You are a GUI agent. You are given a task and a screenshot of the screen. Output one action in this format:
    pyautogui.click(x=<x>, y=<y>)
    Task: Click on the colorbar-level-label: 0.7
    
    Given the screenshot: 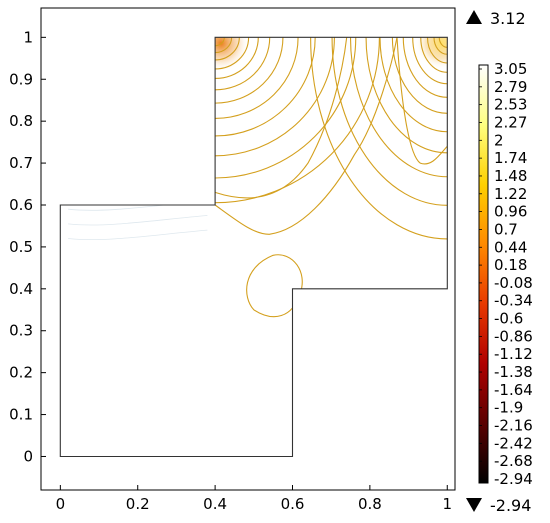 What is the action you would take?
    pyautogui.click(x=506, y=229)
    